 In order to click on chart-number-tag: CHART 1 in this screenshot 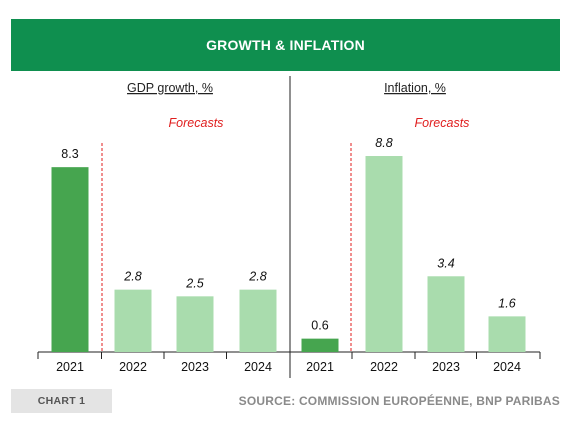, I will do `click(61, 401)`.